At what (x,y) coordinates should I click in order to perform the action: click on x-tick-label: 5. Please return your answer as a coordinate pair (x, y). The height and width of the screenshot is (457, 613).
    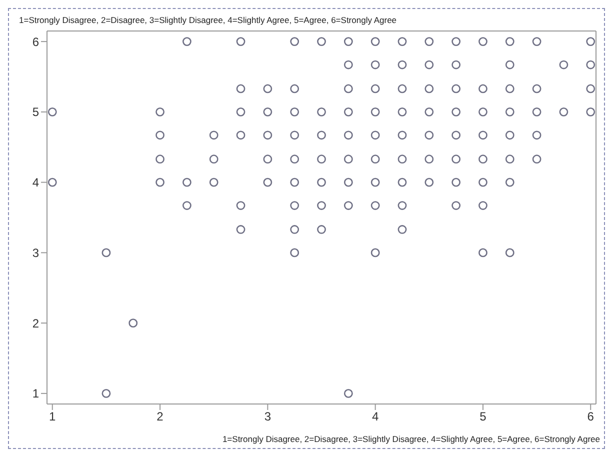
    Looking at the image, I should click on (483, 417).